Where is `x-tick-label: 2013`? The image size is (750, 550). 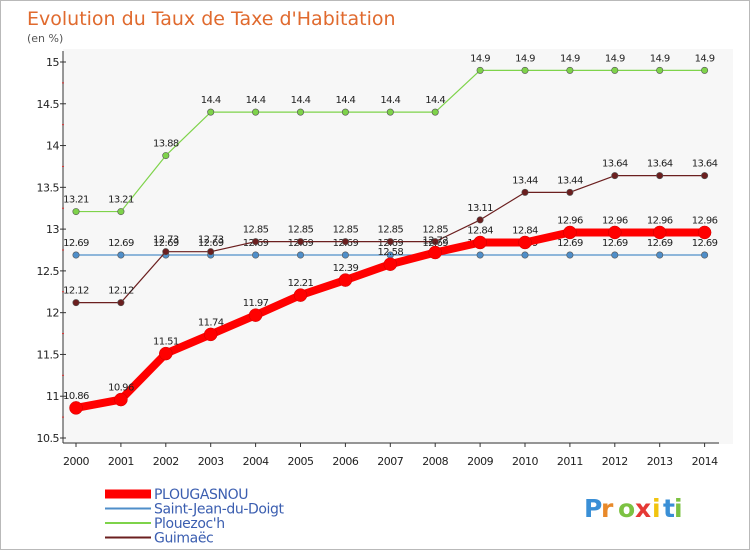
x-tick-label: 2013 is located at coordinates (660, 461).